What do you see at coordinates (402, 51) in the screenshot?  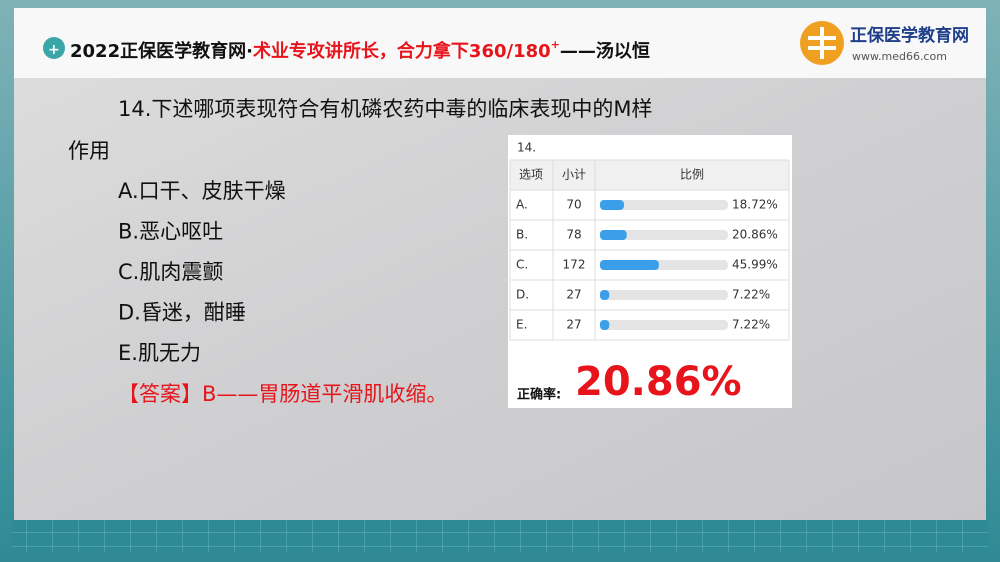 I see `header-slogan: 术业专攻讲所长，合力拿下360/180` at bounding box center [402, 51].